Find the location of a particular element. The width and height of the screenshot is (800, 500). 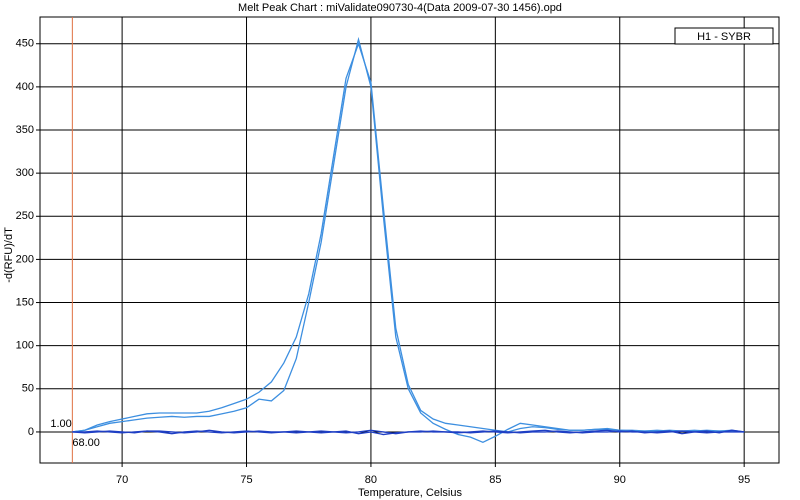

legend-label: H1 - SYBR is located at coordinates (724, 37).